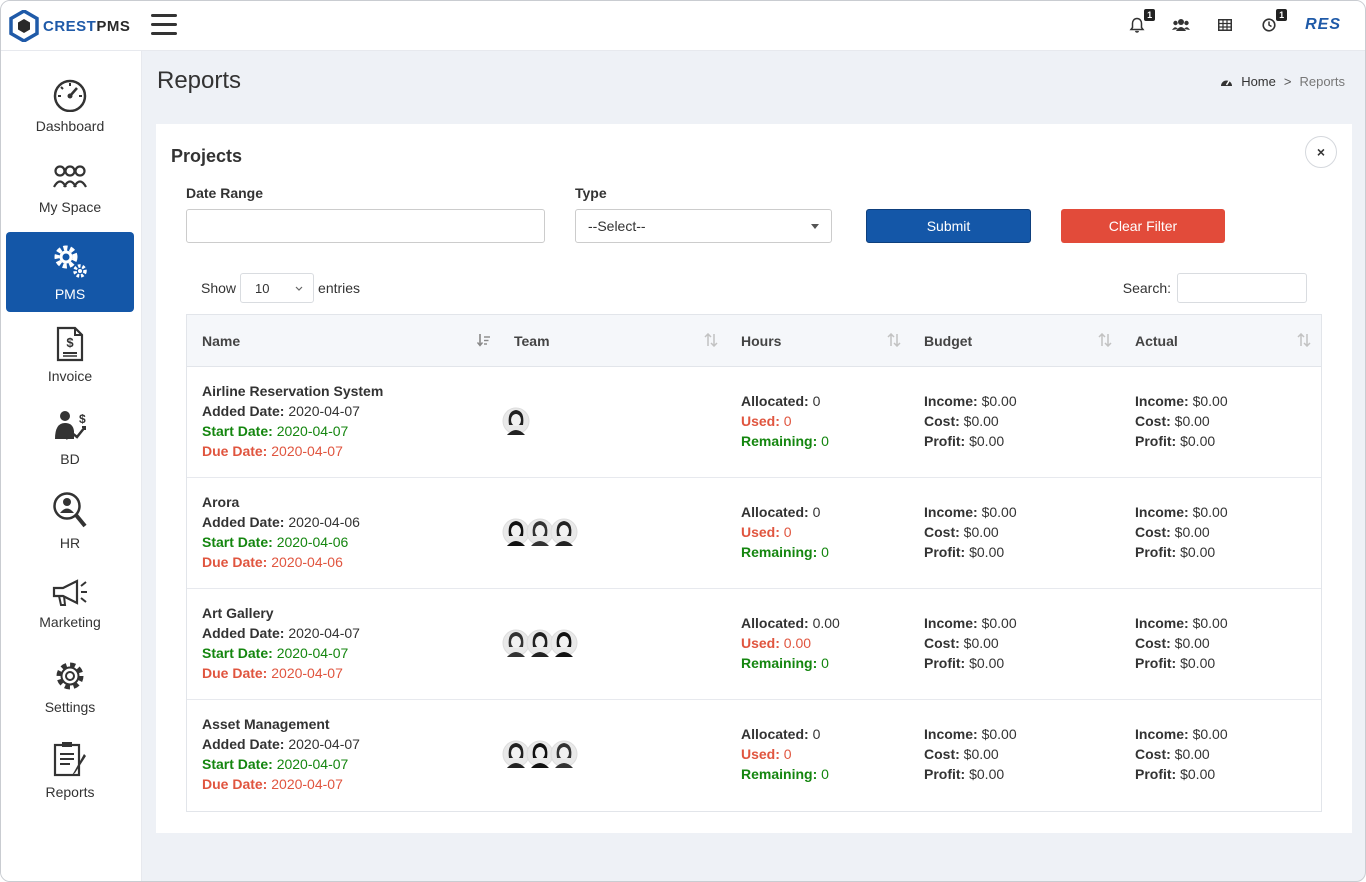 The image size is (1366, 882). I want to click on sidebar-item-marketing: Marketing, so click(70, 604).